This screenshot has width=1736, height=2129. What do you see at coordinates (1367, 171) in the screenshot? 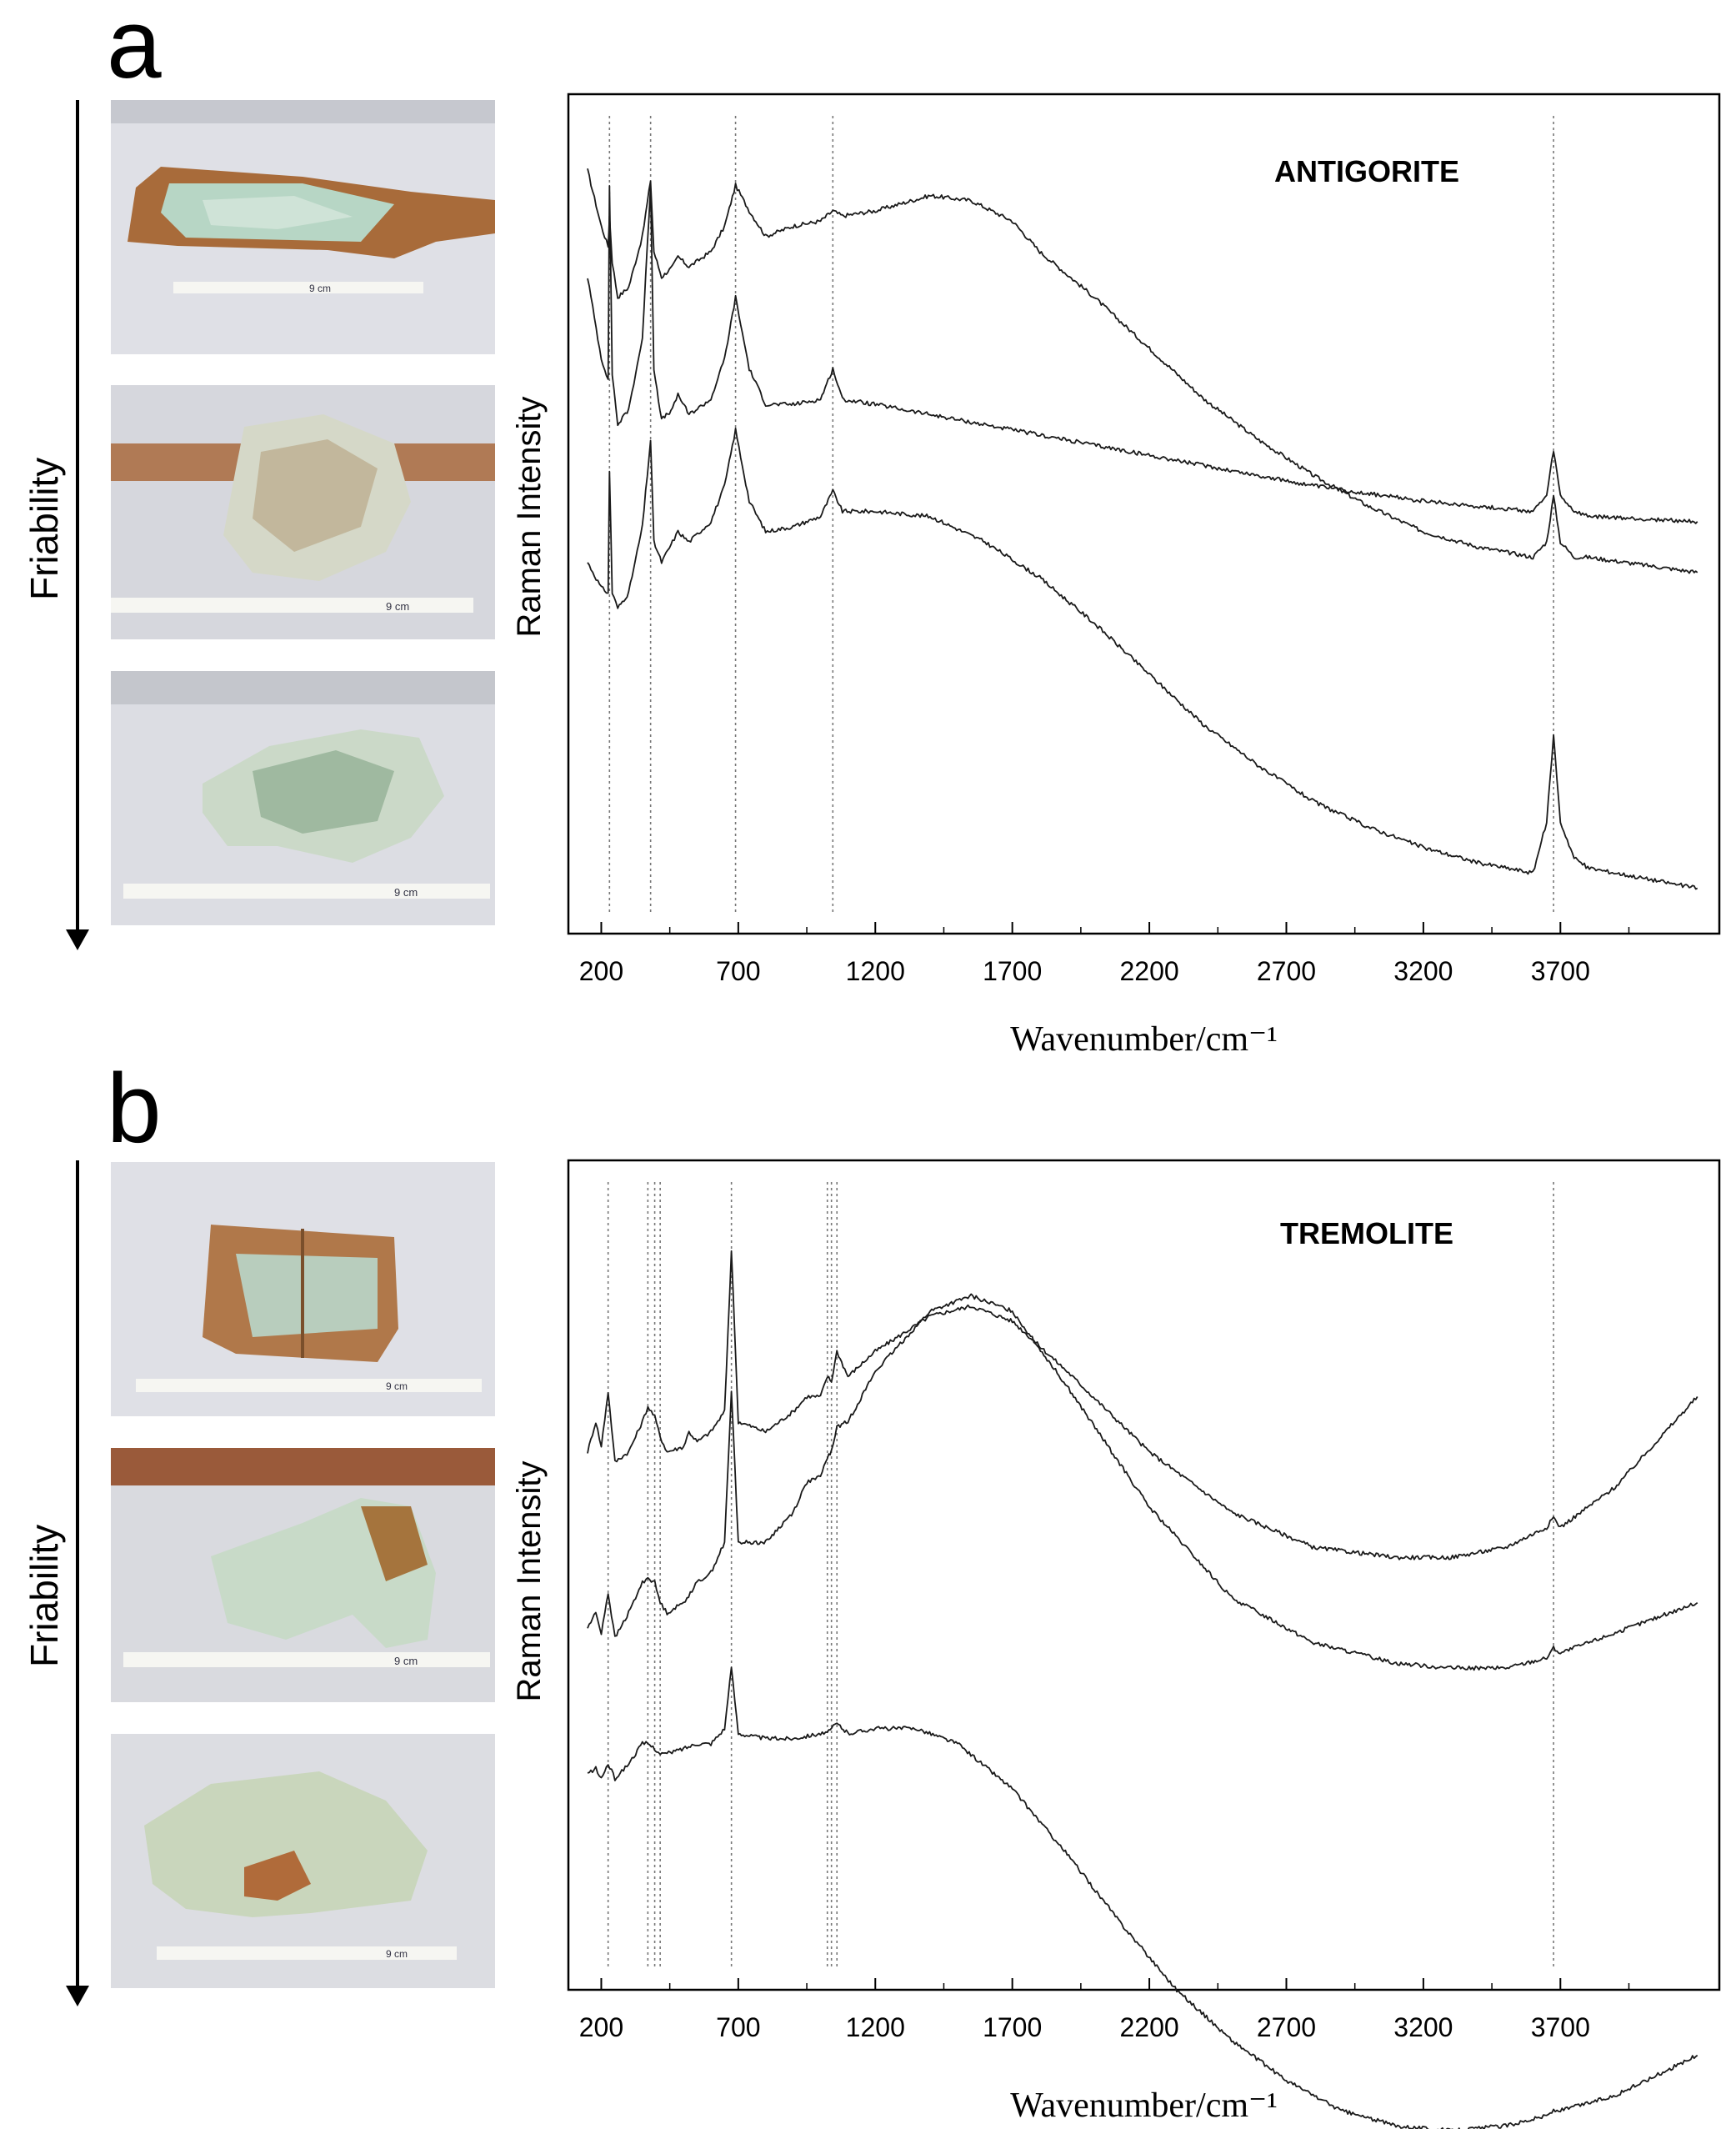
I see `chart-title: ANTIGORITE` at bounding box center [1367, 171].